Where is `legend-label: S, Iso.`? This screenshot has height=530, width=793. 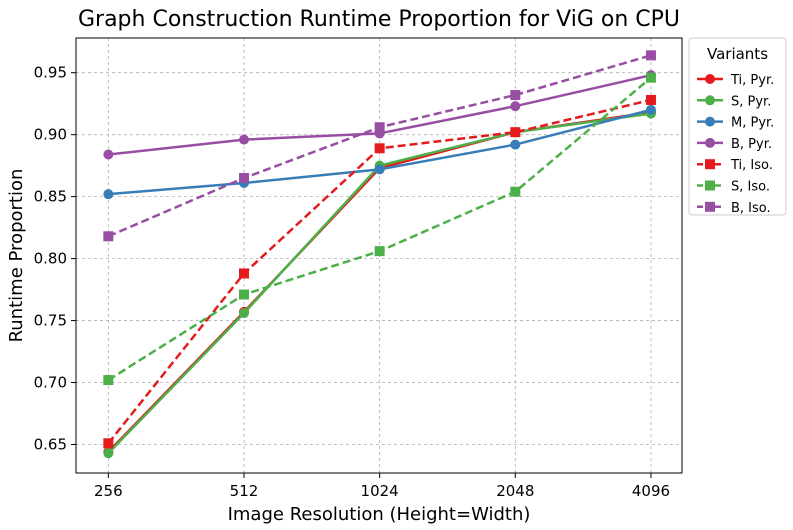
legend-label: S, Iso. is located at coordinates (750, 187).